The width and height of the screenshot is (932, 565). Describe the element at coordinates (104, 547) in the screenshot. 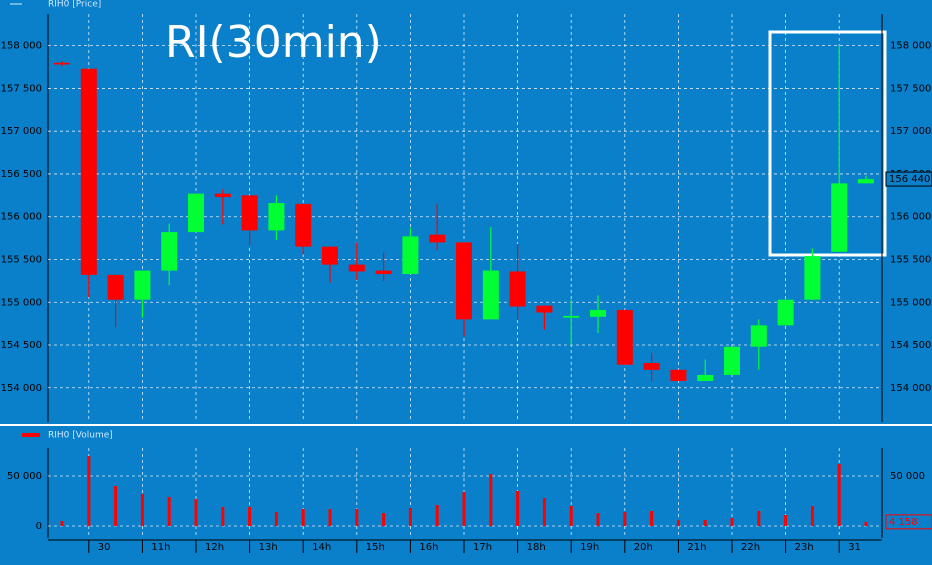

I see `x-tick-label: 30` at that location.